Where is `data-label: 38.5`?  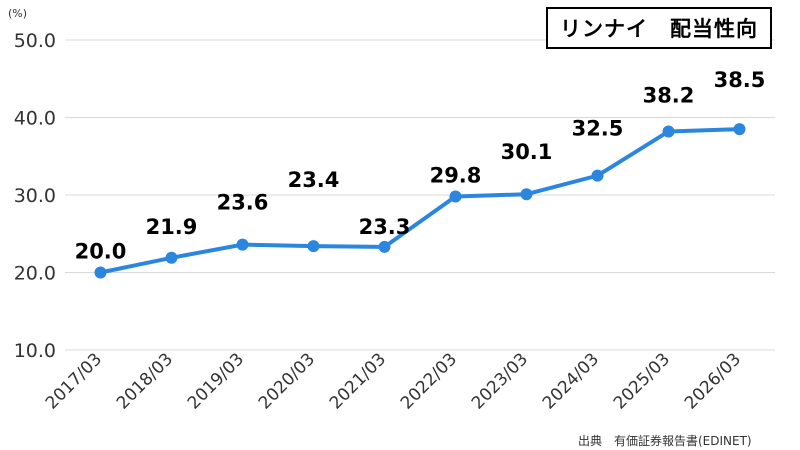
data-label: 38.5 is located at coordinates (740, 80).